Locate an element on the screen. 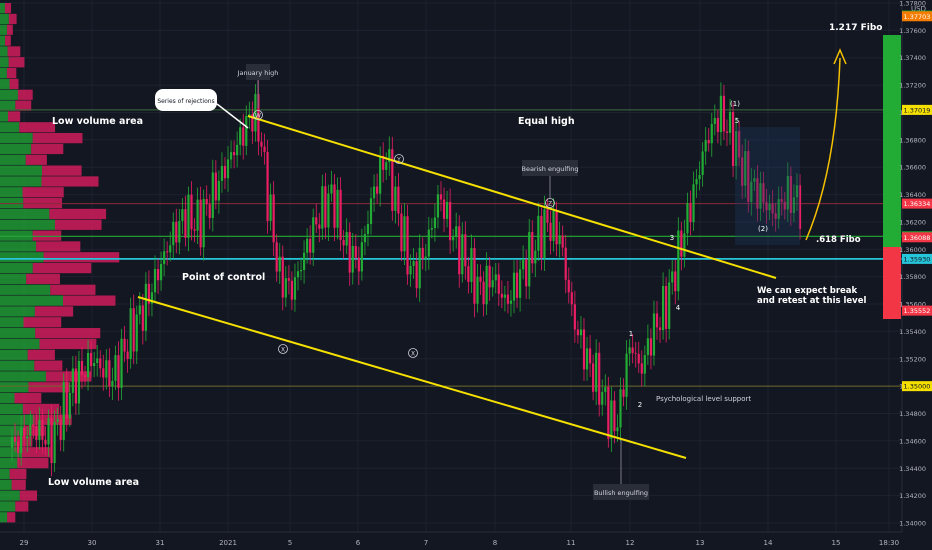 This screenshot has height=550, width=932. time-tick-label: 12 is located at coordinates (630, 543).